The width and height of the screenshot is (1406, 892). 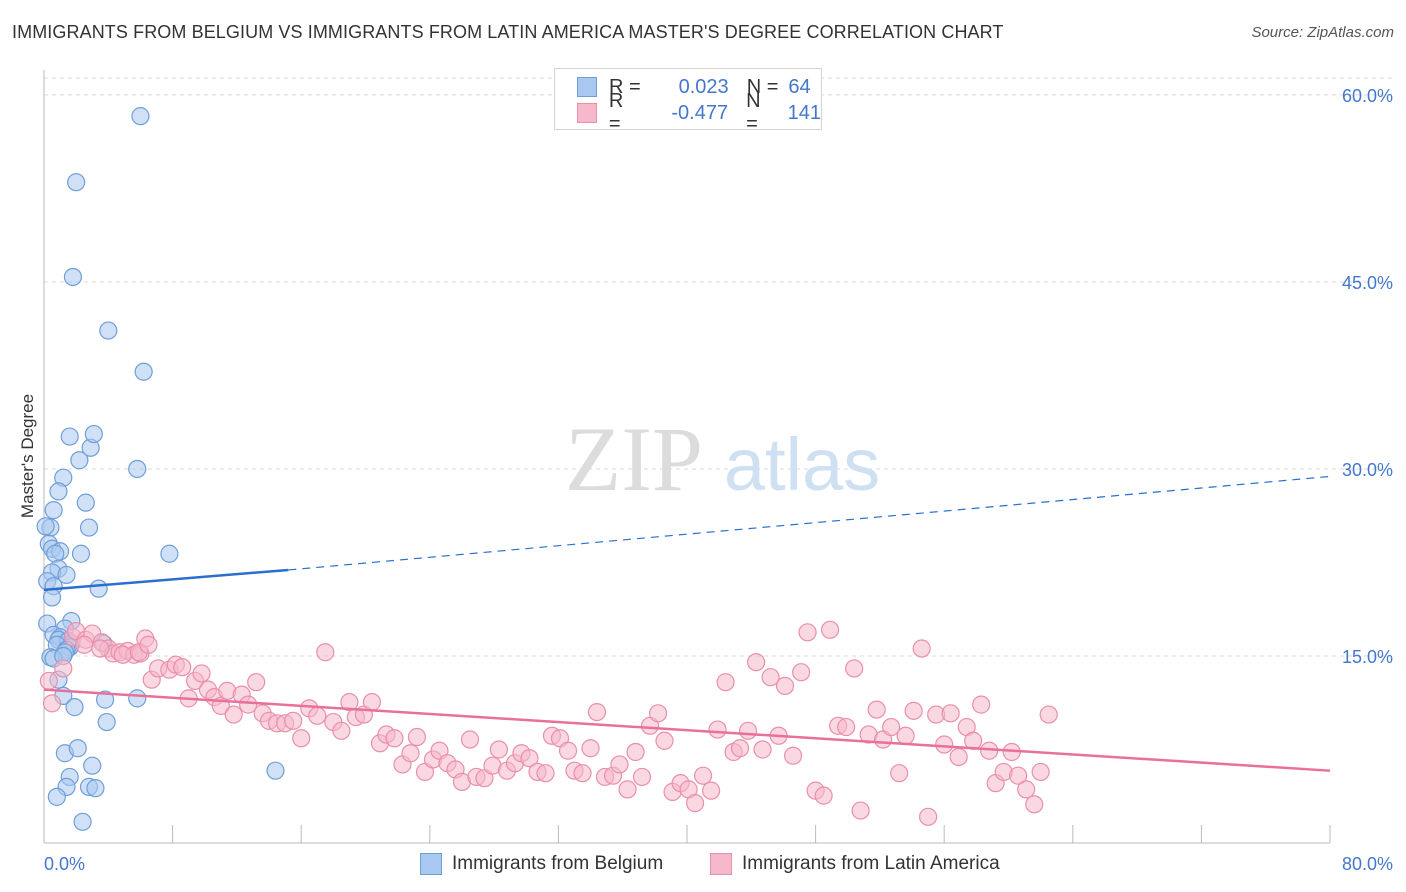 I want to click on y-tick-label: 30.0%, so click(x=1367, y=470).